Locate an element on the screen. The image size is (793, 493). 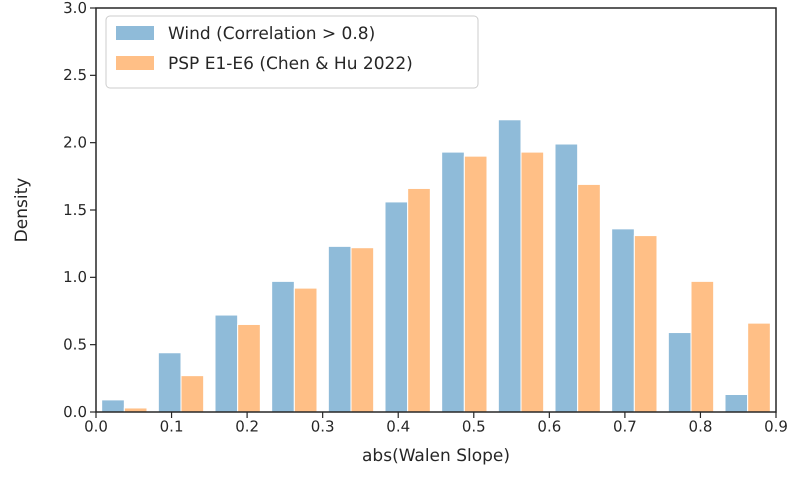
legend-label: PSP E1-E6 (Chen & Hu 2022) is located at coordinates (290, 64).